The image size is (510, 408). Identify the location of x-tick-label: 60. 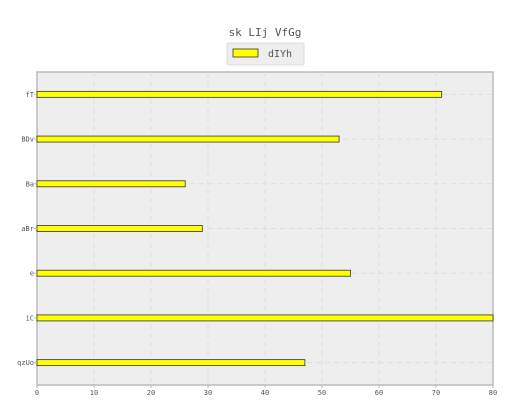
(379, 393).